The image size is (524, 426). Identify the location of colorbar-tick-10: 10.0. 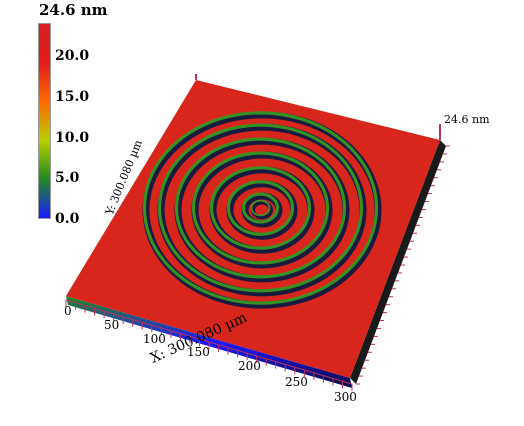
(72, 138).